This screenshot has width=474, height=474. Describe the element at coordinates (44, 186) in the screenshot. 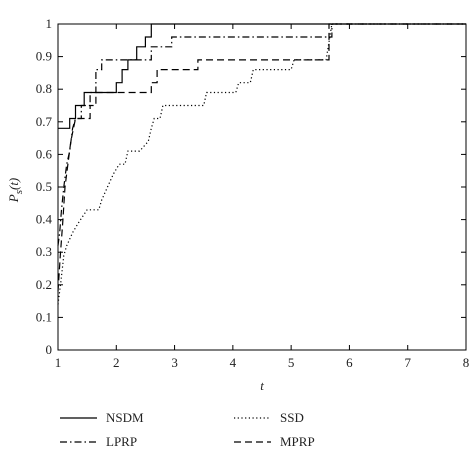

I see `y-tick-label: 0.5` at that location.